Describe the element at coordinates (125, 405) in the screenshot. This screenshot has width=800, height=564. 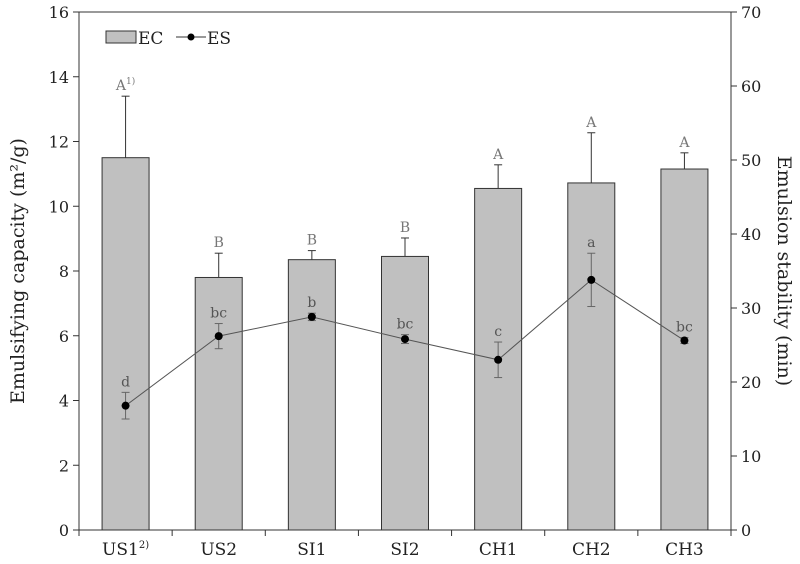
I see `es-point-US1` at that location.